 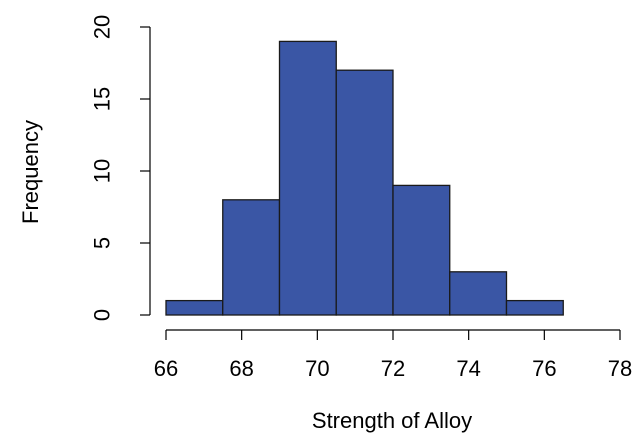 I want to click on x-axis: 66 68 70 72 74 76 78, so click(x=393, y=355).